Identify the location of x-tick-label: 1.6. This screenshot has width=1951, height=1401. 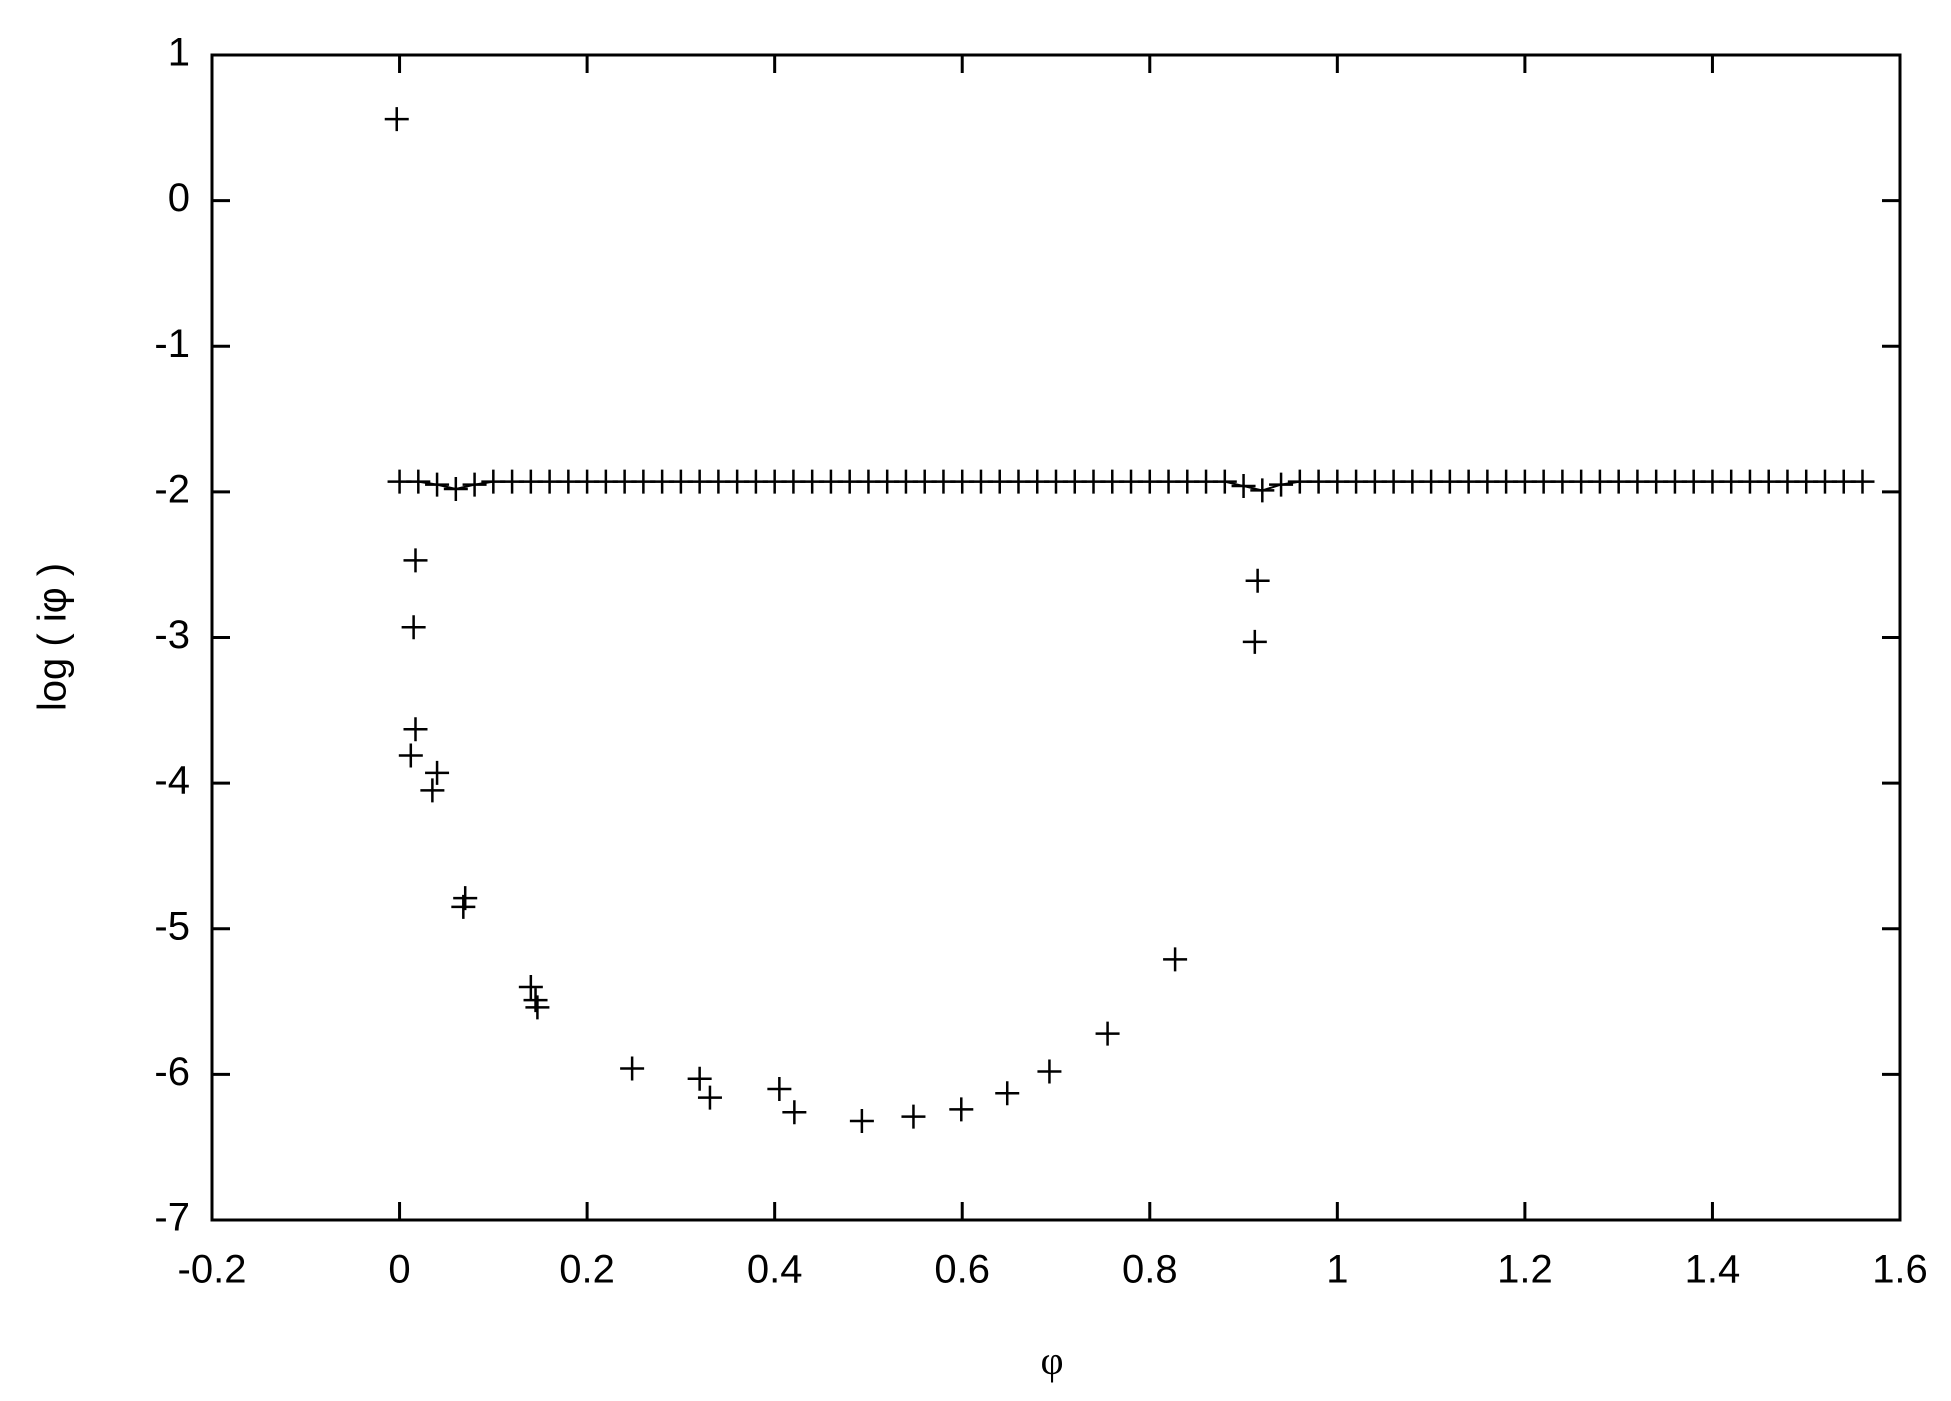
(1900, 1270).